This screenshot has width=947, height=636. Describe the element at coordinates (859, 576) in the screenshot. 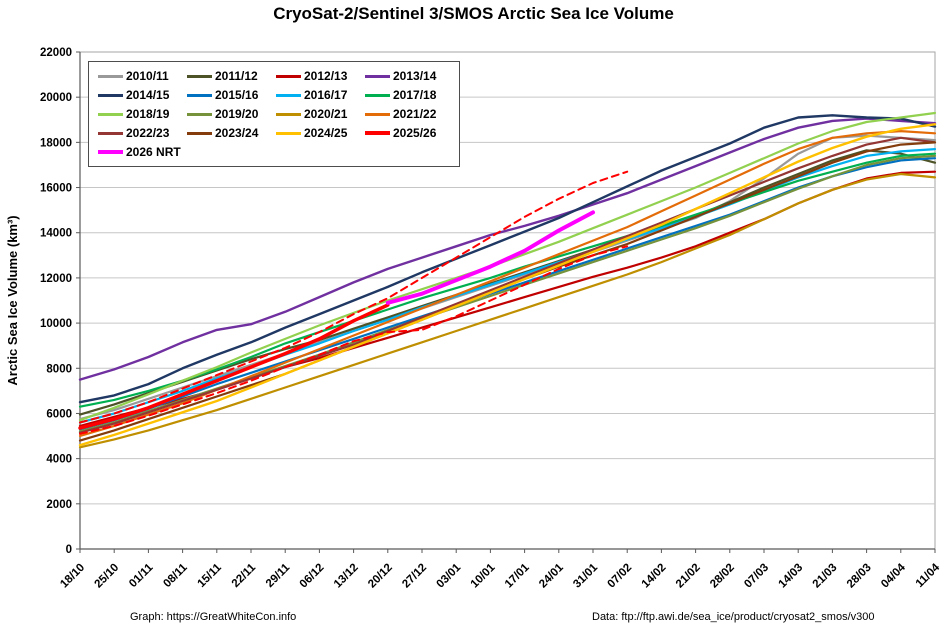

I see `x-tick-label: 28/03` at that location.